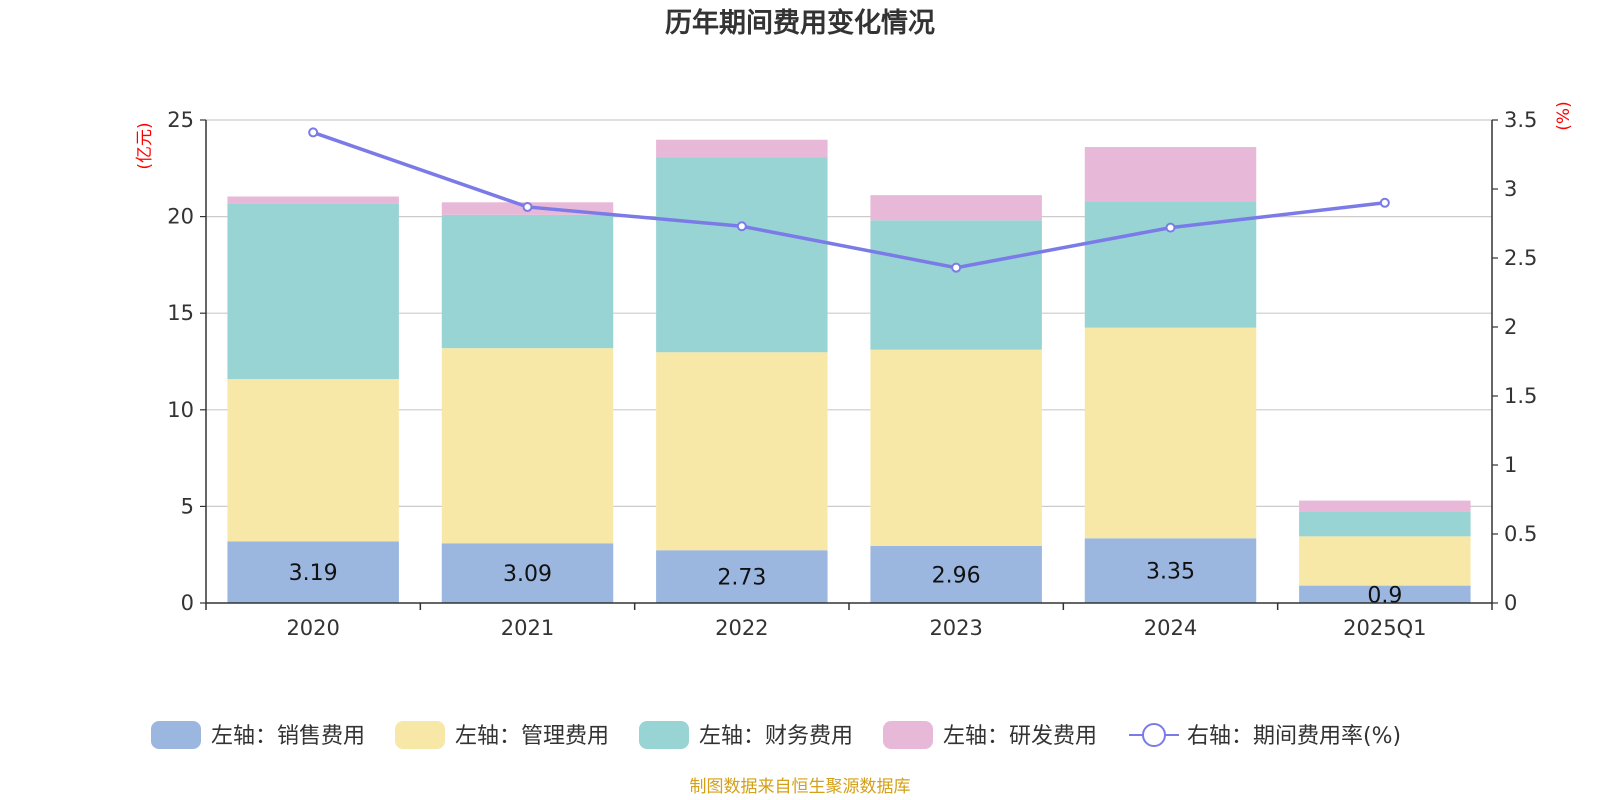 The height and width of the screenshot is (800, 1600). I want to click on bar-data-label: 3.09, so click(527, 574).